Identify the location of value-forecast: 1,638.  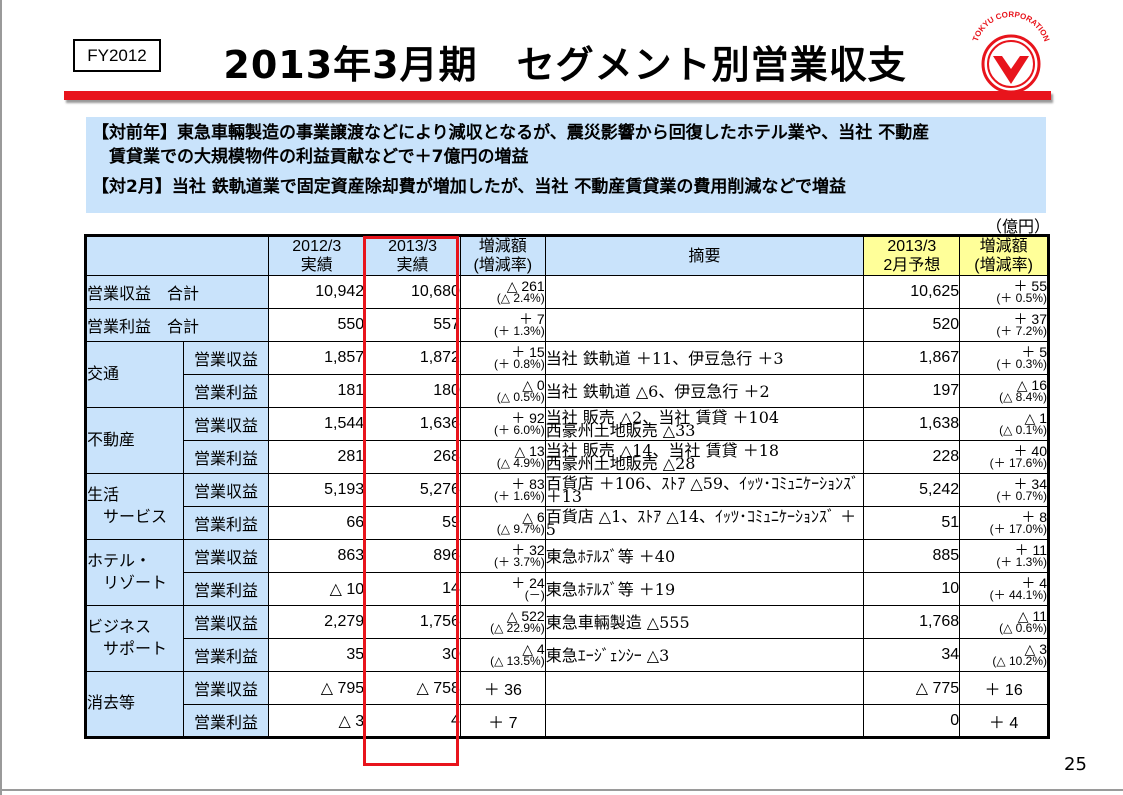
(912, 424).